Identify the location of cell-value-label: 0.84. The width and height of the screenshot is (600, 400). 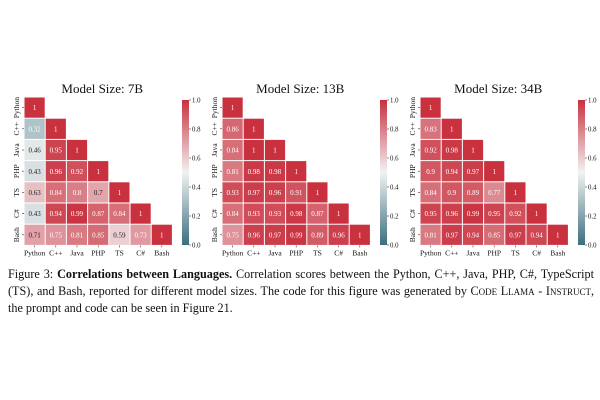
(56, 193).